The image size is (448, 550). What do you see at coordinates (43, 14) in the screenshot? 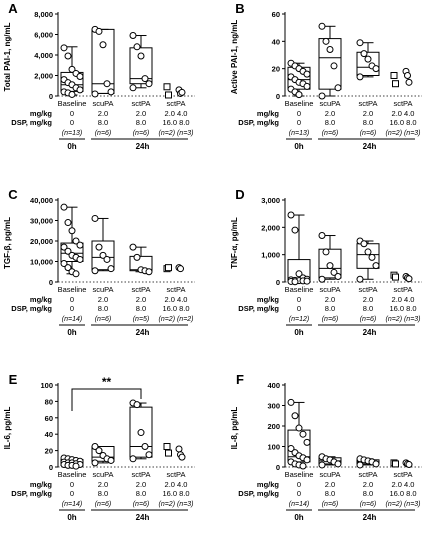
I see `y-tick-label: 8,000` at bounding box center [43, 14].